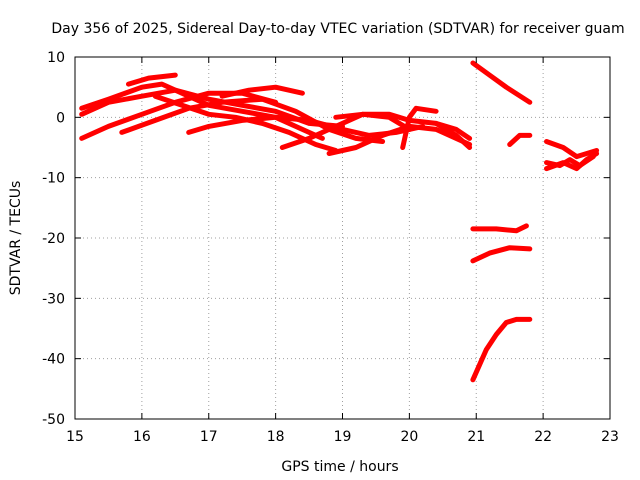  What do you see at coordinates (75, 437) in the screenshot?
I see `x-tick-label: 15` at bounding box center [75, 437].